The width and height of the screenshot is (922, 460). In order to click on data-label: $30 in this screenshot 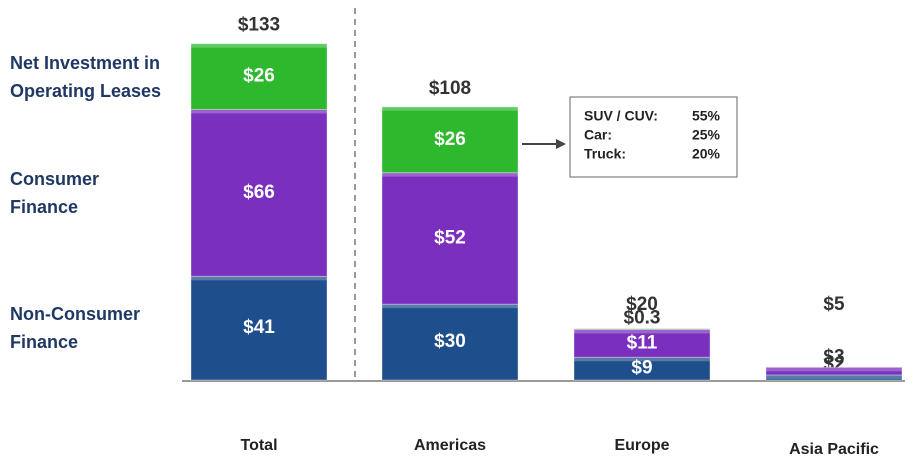, I will do `click(450, 341)`.